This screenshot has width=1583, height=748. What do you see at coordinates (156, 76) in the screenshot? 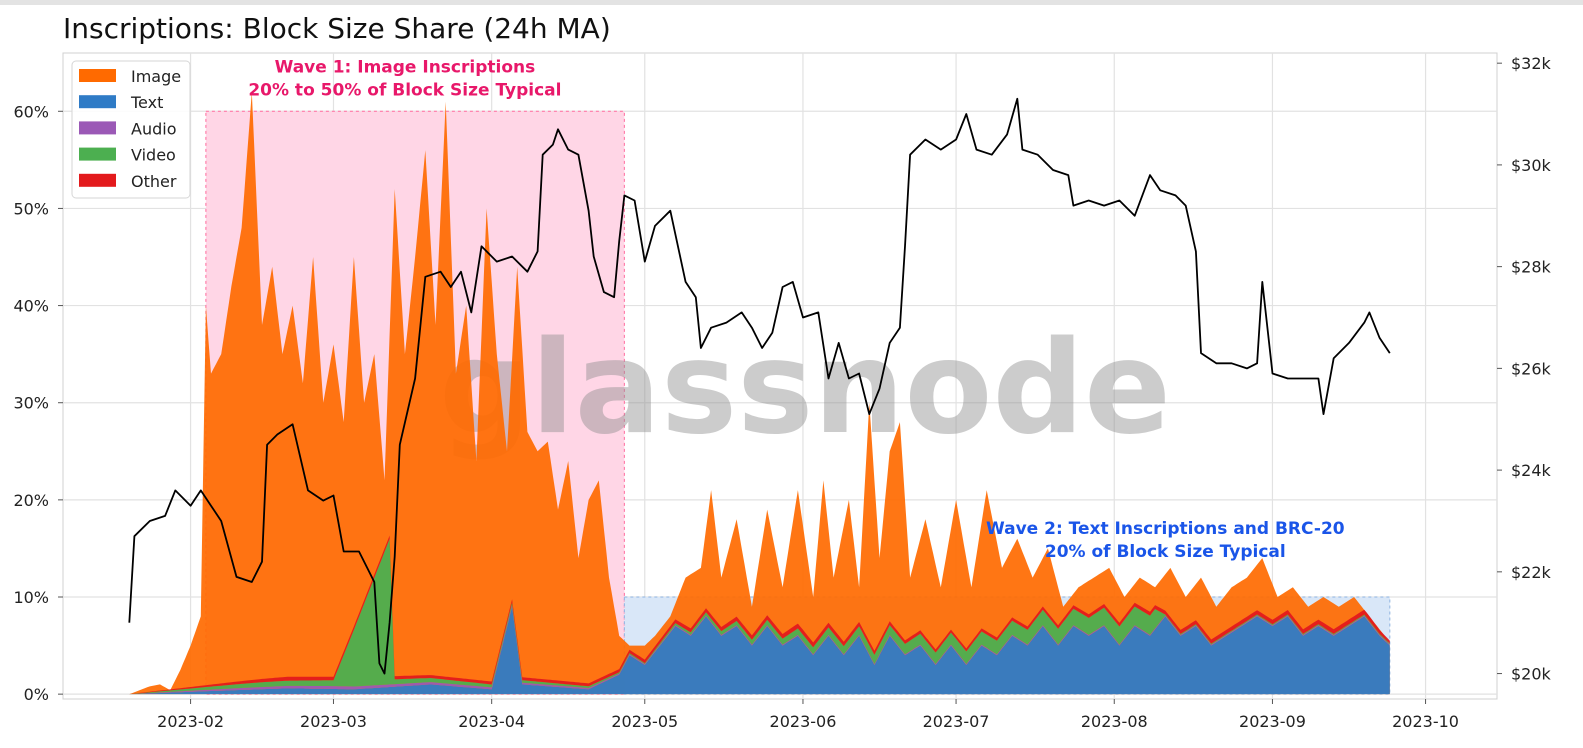
I see `legend-label-image: Image` at bounding box center [156, 76].